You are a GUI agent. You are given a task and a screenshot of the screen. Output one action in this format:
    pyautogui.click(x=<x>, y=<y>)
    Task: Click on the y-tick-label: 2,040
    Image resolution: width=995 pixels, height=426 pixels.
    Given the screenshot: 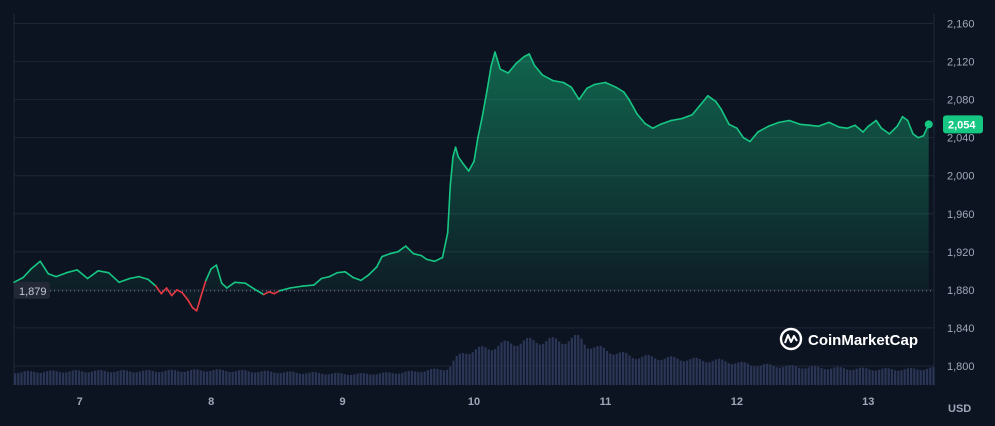 What is the action you would take?
    pyautogui.click(x=961, y=139)
    